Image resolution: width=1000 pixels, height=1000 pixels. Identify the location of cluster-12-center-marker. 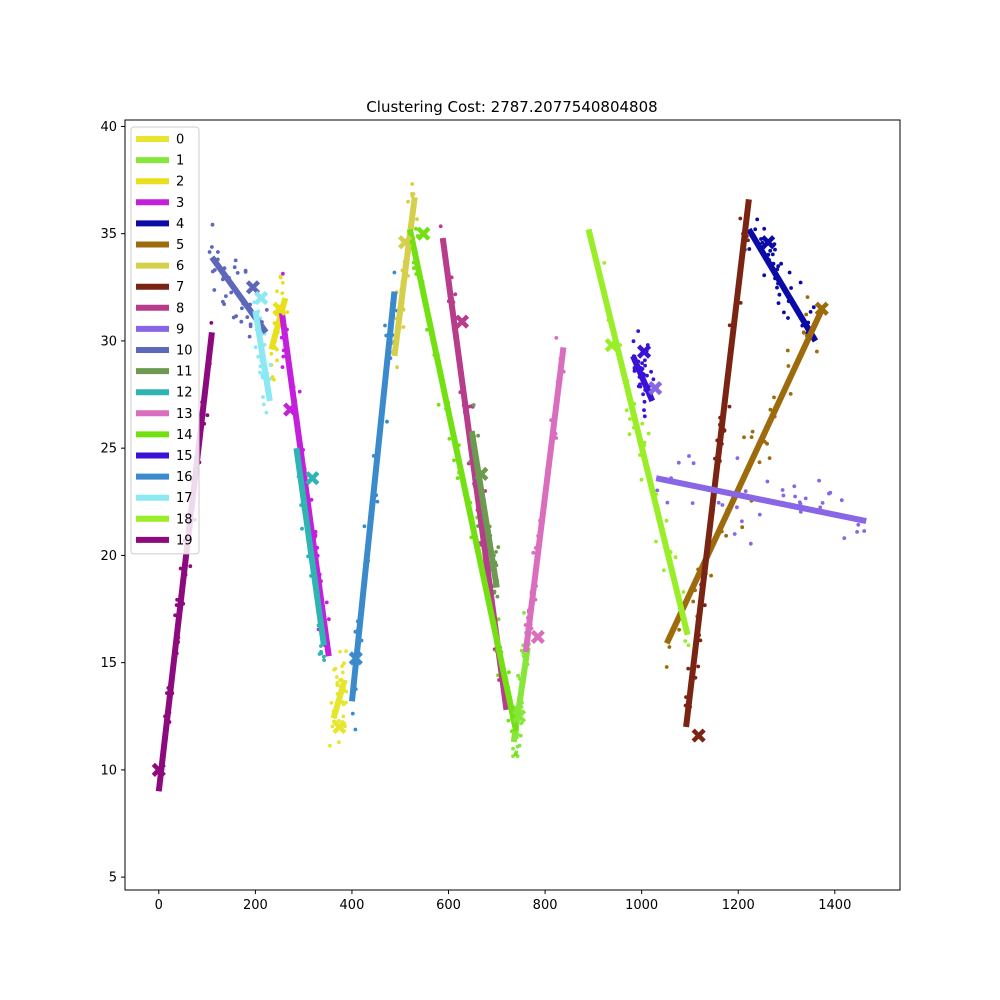
(312, 478).